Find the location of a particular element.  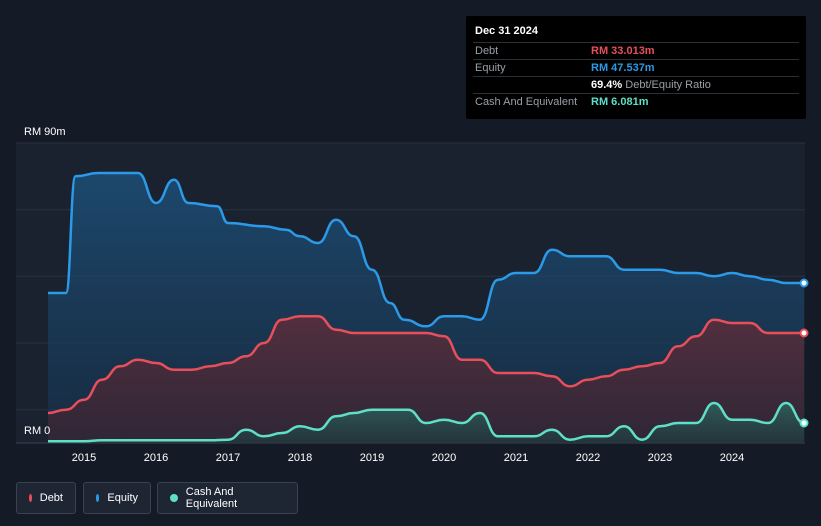

y-axis-bottom-label: RM 0 is located at coordinates (37, 431).